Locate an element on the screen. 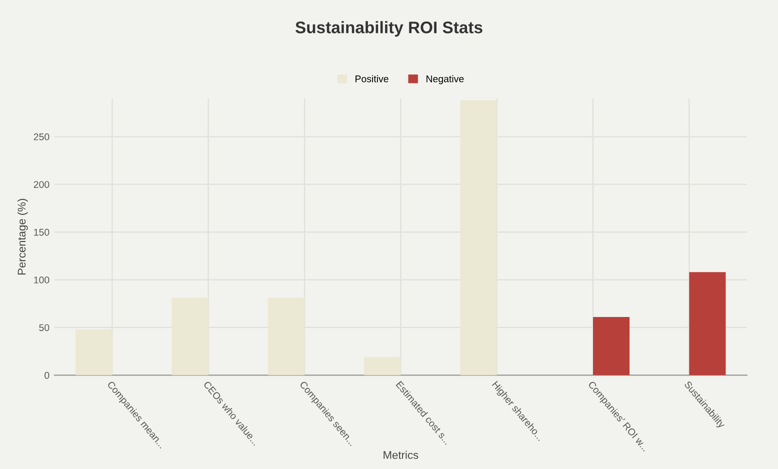 The height and width of the screenshot is (469, 778). y-tick-label: 50 is located at coordinates (44, 328).